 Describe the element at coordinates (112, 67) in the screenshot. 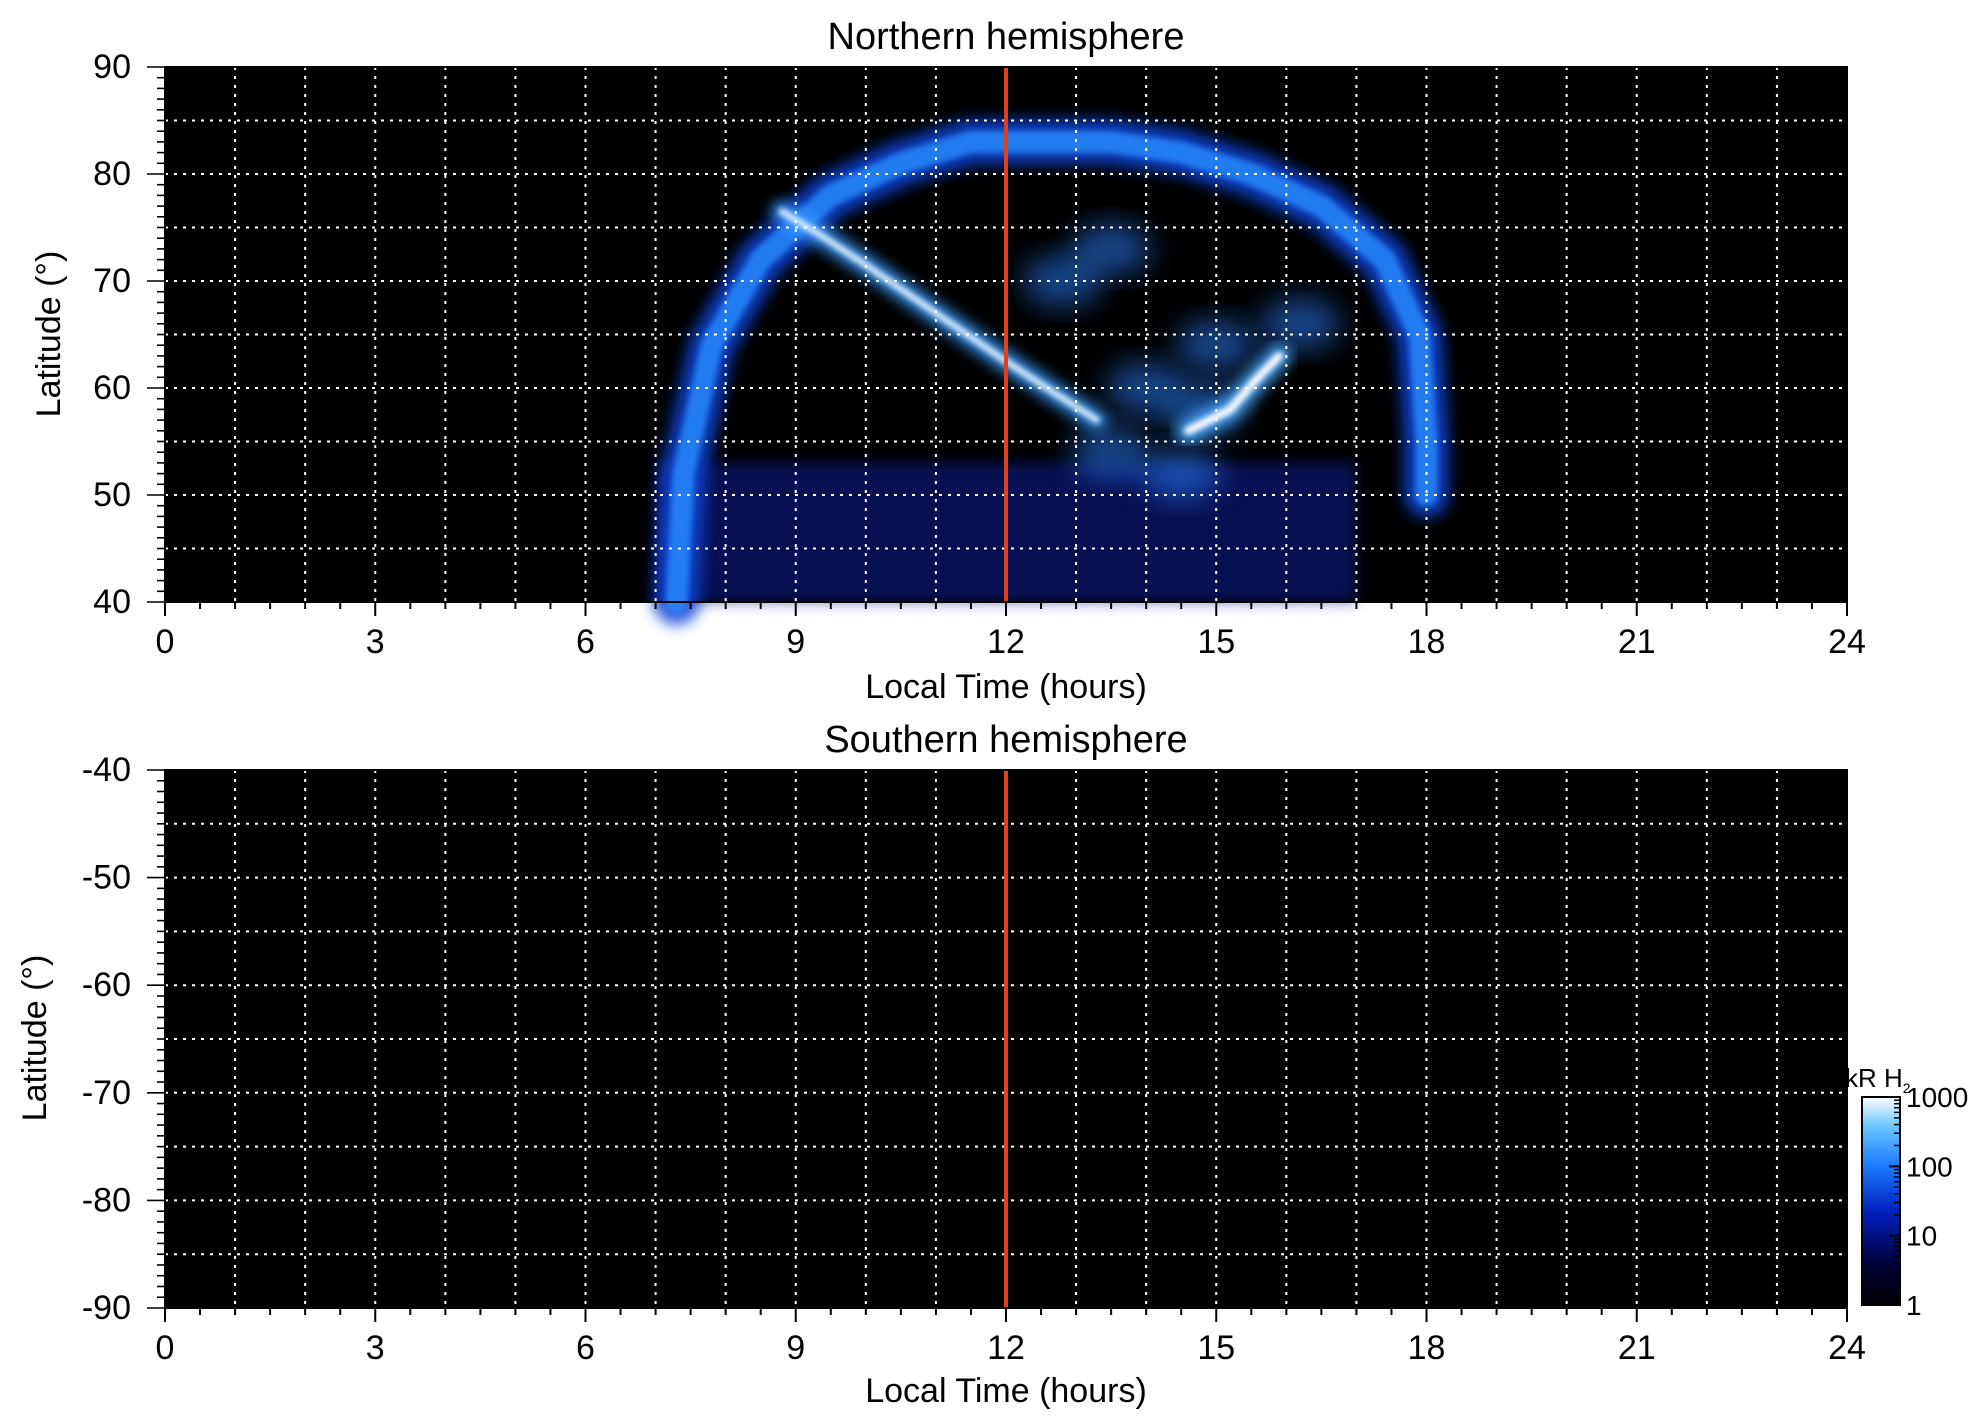

I see `y-tick-label: 90` at that location.